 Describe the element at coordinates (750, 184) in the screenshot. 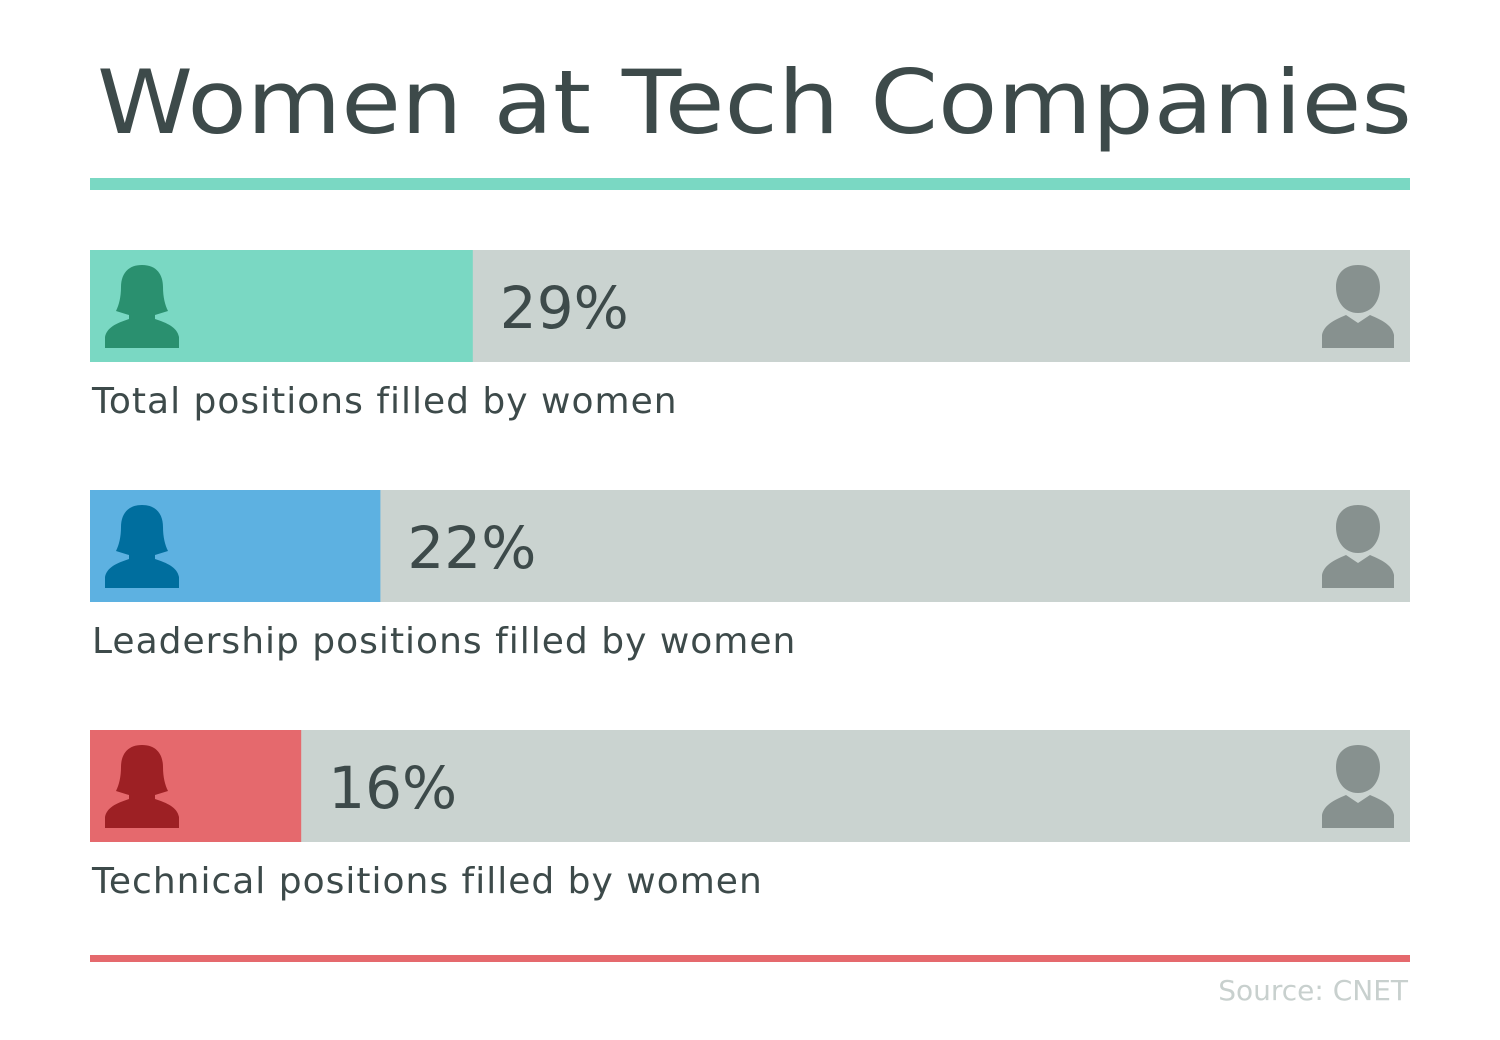

I see `top-rule` at that location.